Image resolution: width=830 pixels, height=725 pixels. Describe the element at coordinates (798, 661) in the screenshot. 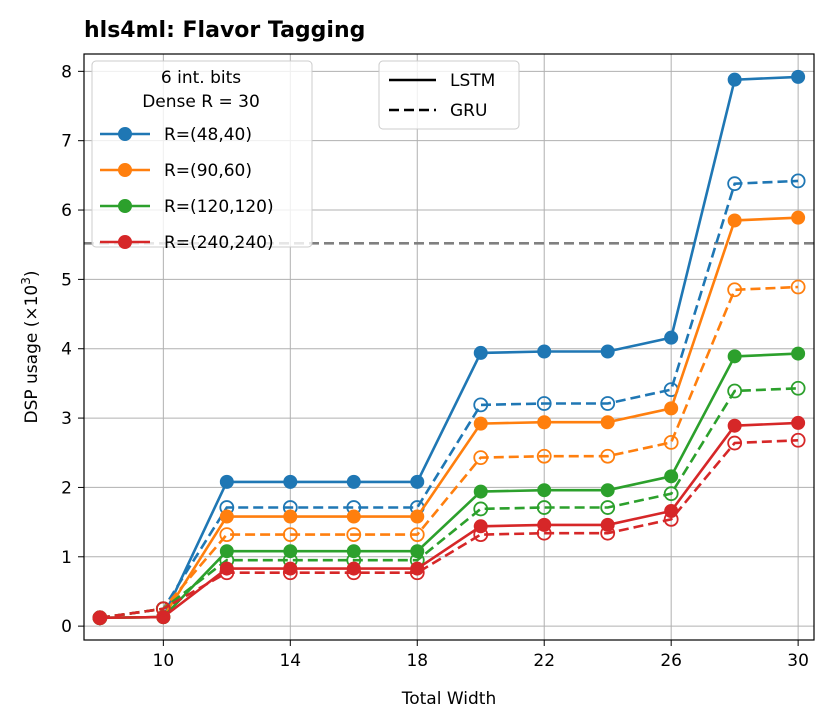

I see `x-tick-label: 30` at that location.